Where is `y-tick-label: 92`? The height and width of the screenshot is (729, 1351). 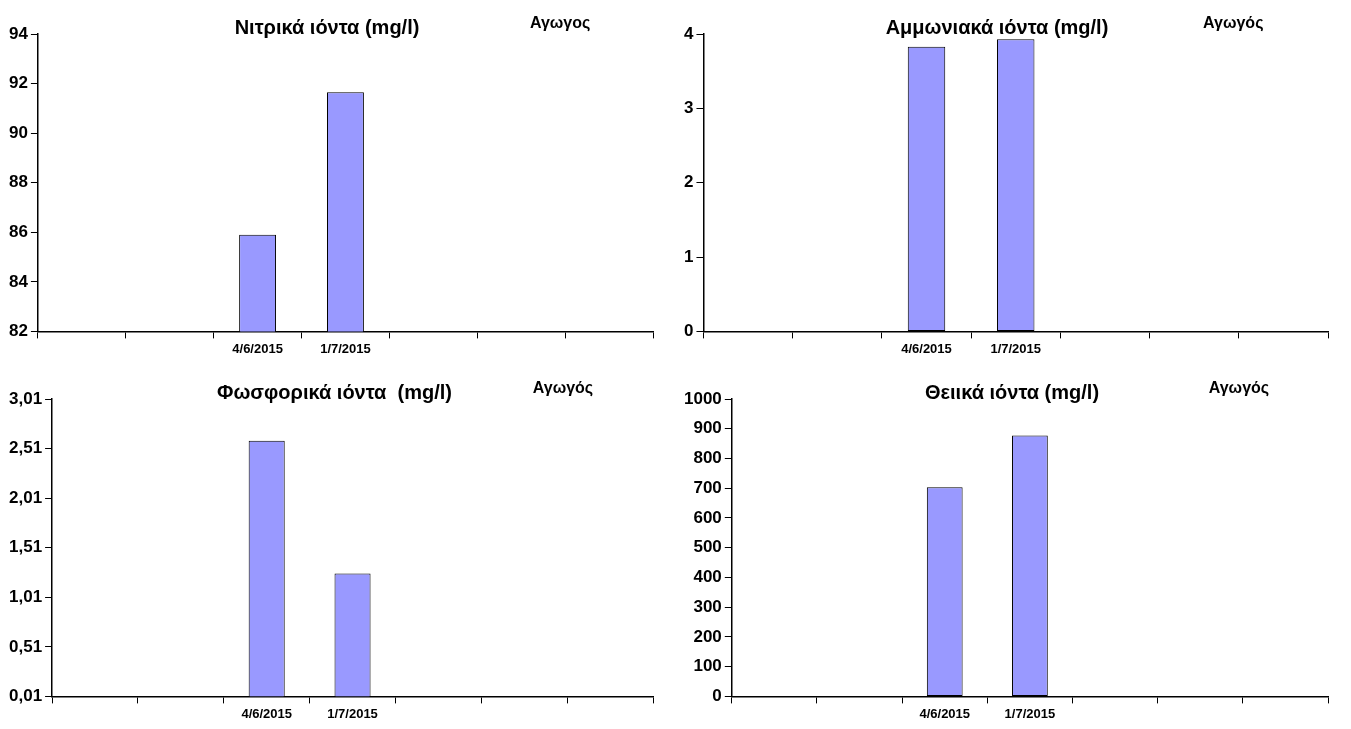
y-tick-label: 92 is located at coordinates (18, 83).